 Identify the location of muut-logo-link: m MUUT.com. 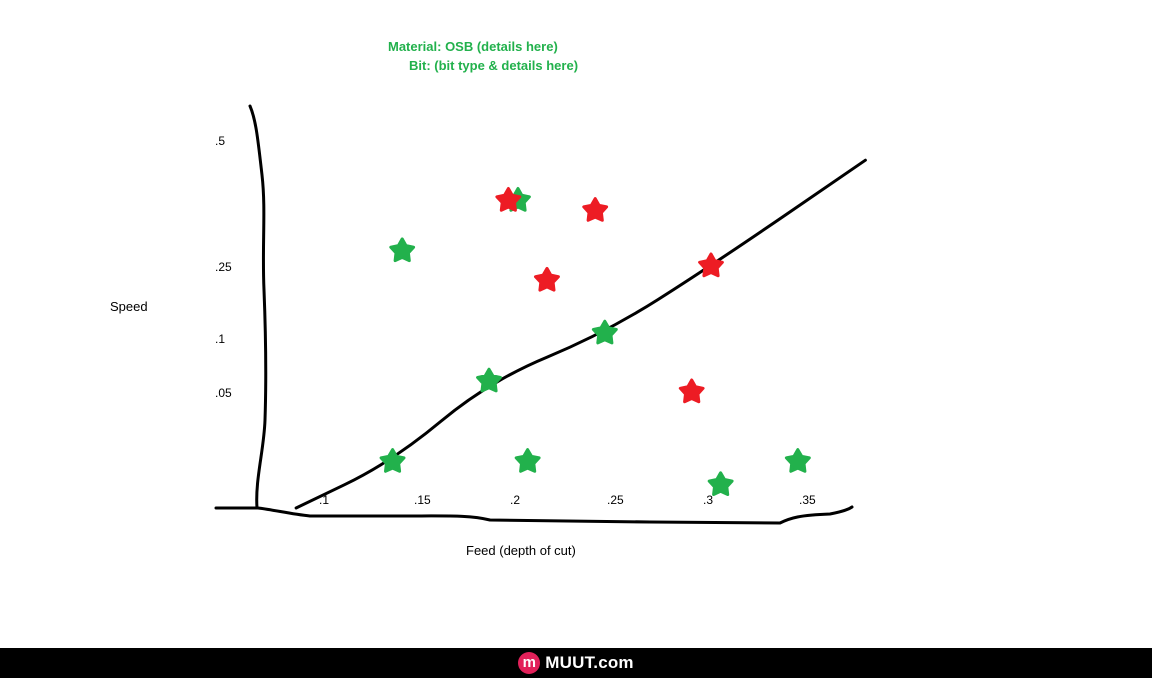
(576, 663).